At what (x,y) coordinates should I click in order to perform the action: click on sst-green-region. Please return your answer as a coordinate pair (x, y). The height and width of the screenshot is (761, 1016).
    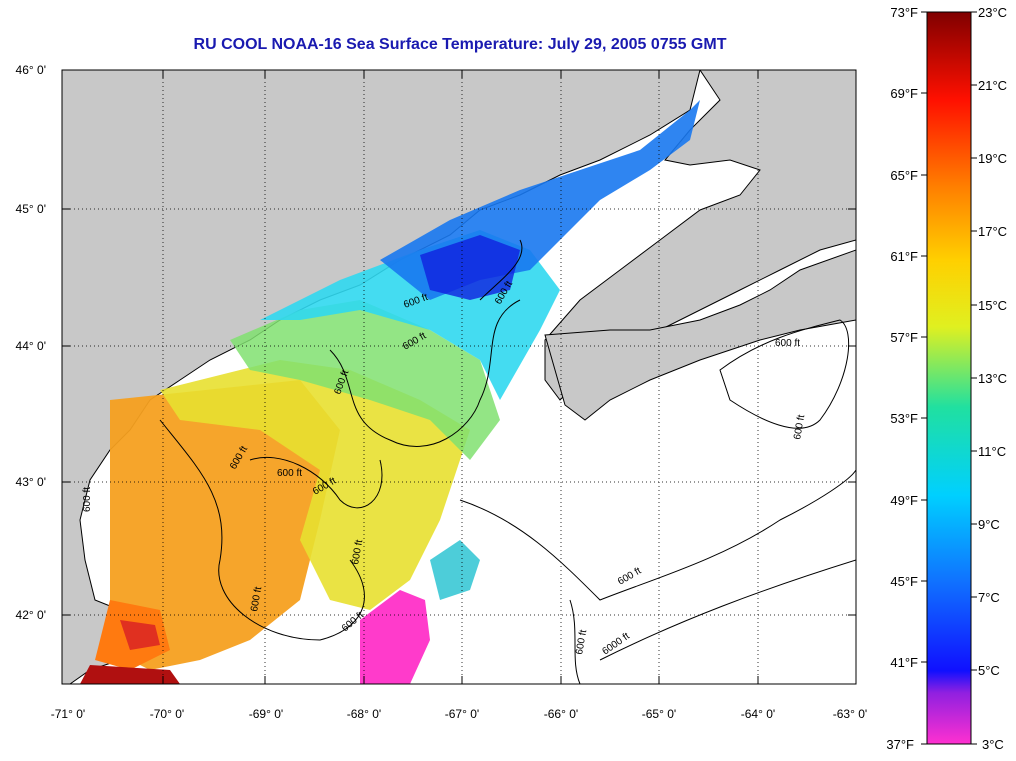
    Looking at the image, I should click on (365, 380).